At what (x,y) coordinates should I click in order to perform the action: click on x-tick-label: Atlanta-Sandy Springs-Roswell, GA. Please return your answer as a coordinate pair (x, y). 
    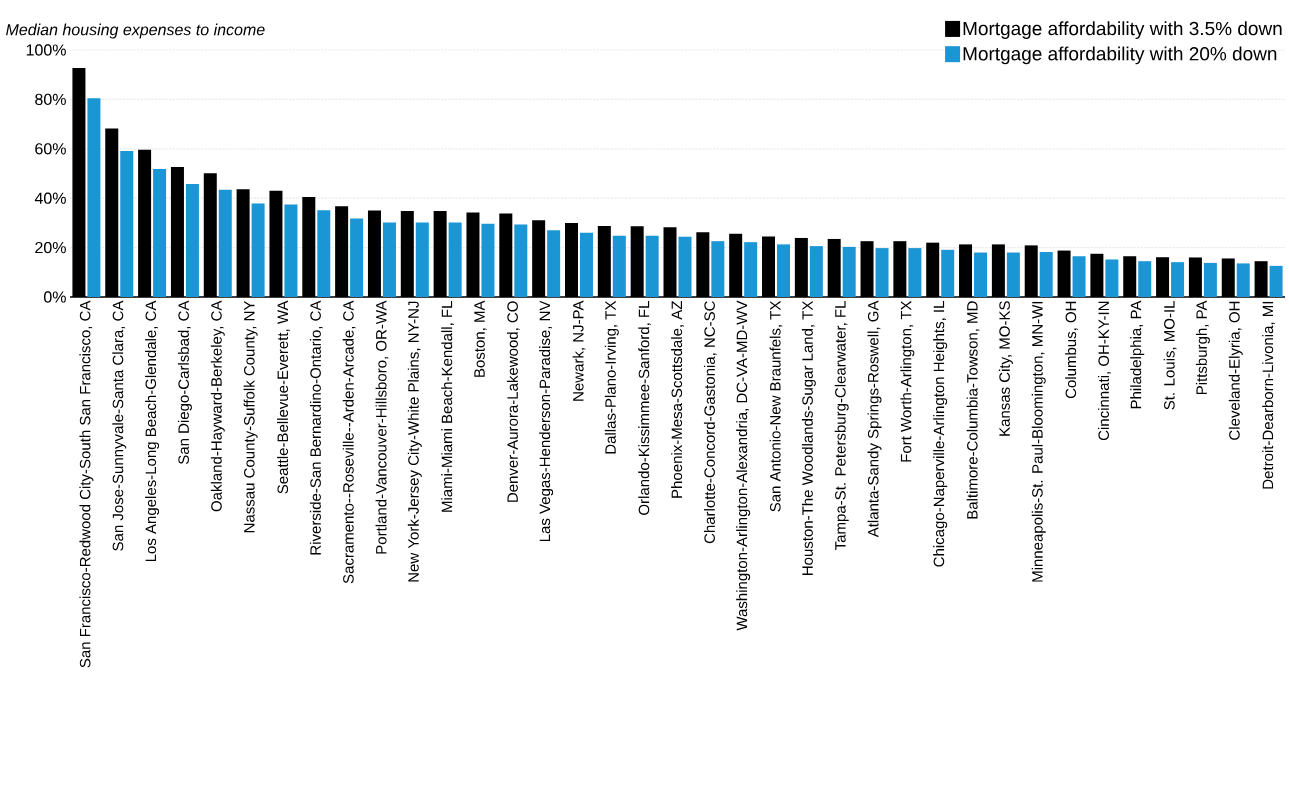
    Looking at the image, I should click on (874, 419).